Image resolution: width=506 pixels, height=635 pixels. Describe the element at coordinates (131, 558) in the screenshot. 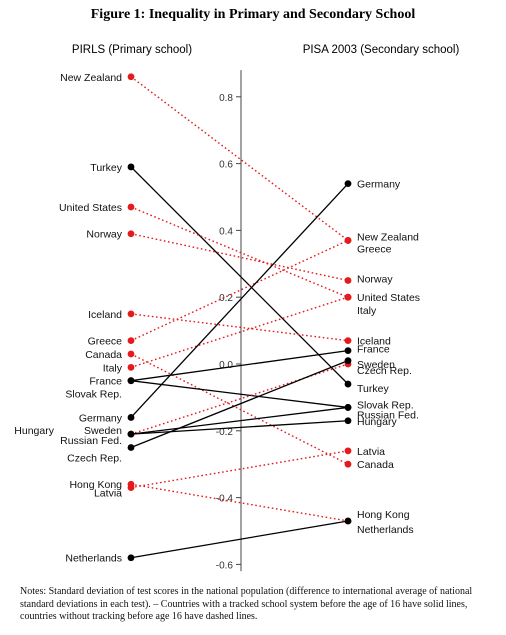

I see `pirls-point-netherlands` at that location.